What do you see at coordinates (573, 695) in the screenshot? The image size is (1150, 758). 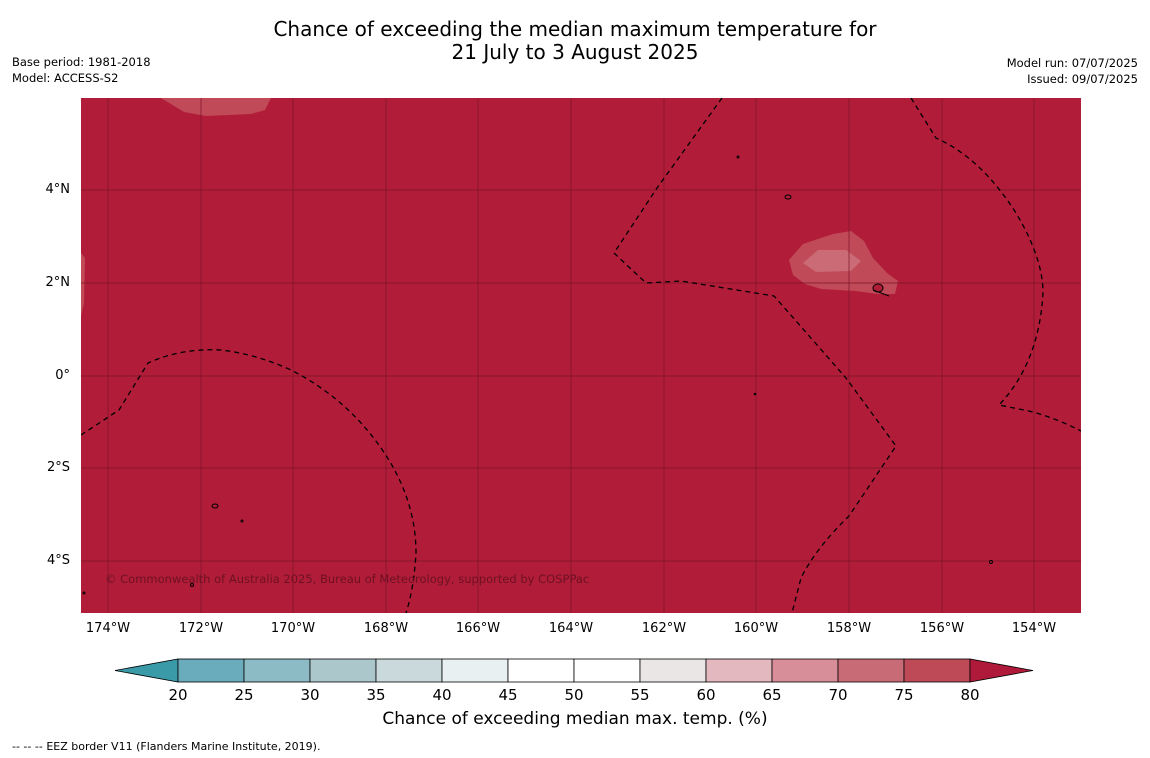 I see `colorbar-tick-label: 50` at bounding box center [573, 695].